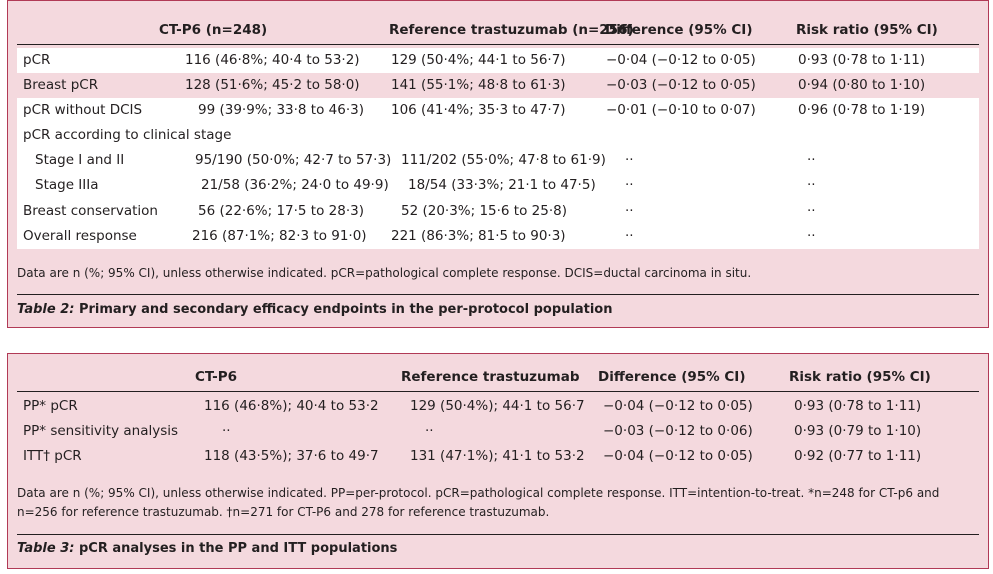 This screenshot has height=574, width=993. What do you see at coordinates (478, 236) in the screenshot?
I see `reference-value: 221 (86·3%; 81·5 to 90·3)` at bounding box center [478, 236].